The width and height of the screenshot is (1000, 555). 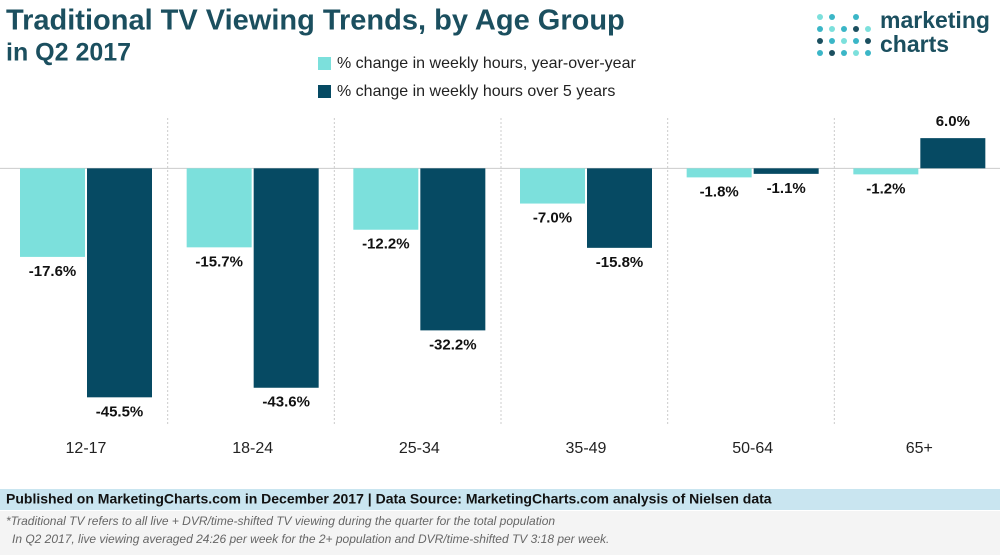 I want to click on legend-label: % change in weekly hours over 5 years, so click(x=476, y=91).